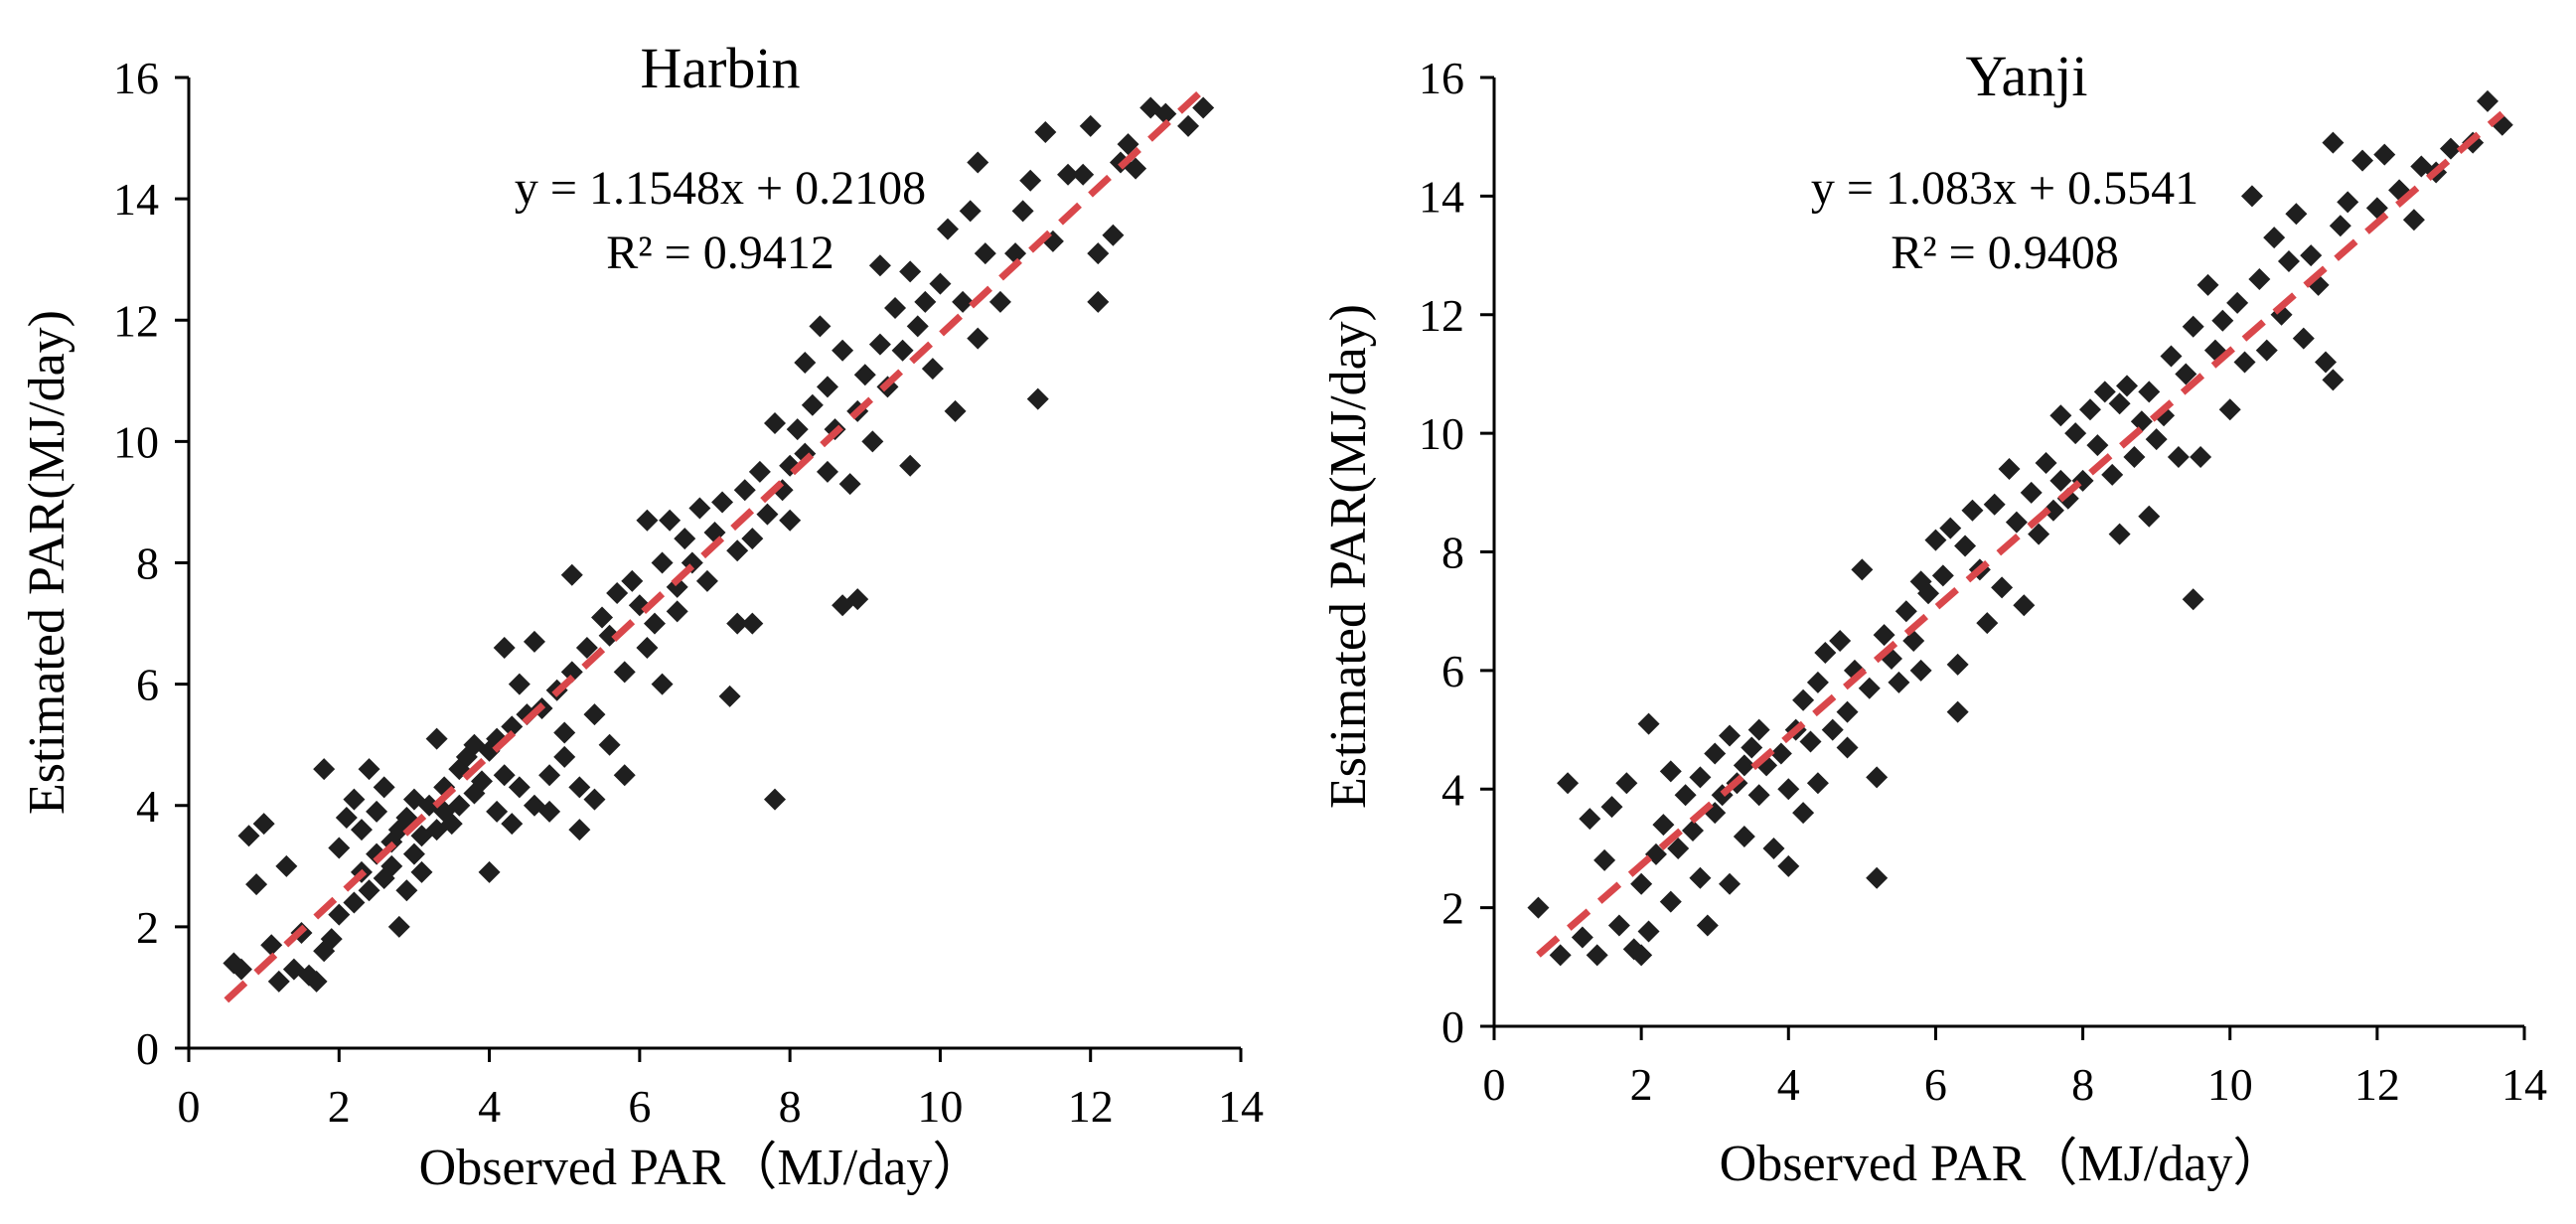  What do you see at coordinates (1241, 1106) in the screenshot?
I see `x-tick-label: 14` at bounding box center [1241, 1106].